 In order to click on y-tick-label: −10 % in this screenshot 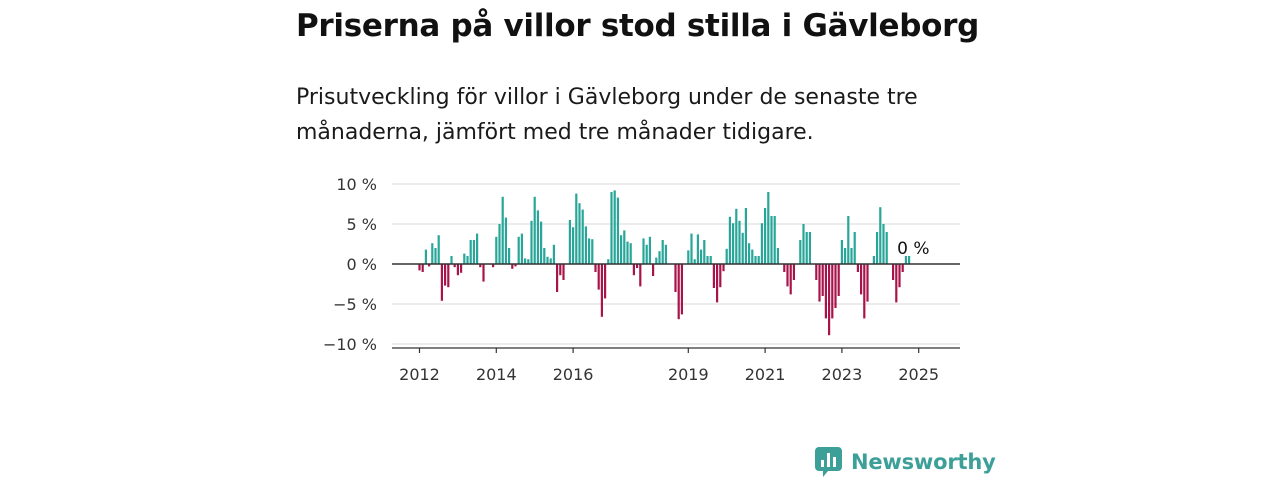, I will do `click(350, 344)`.